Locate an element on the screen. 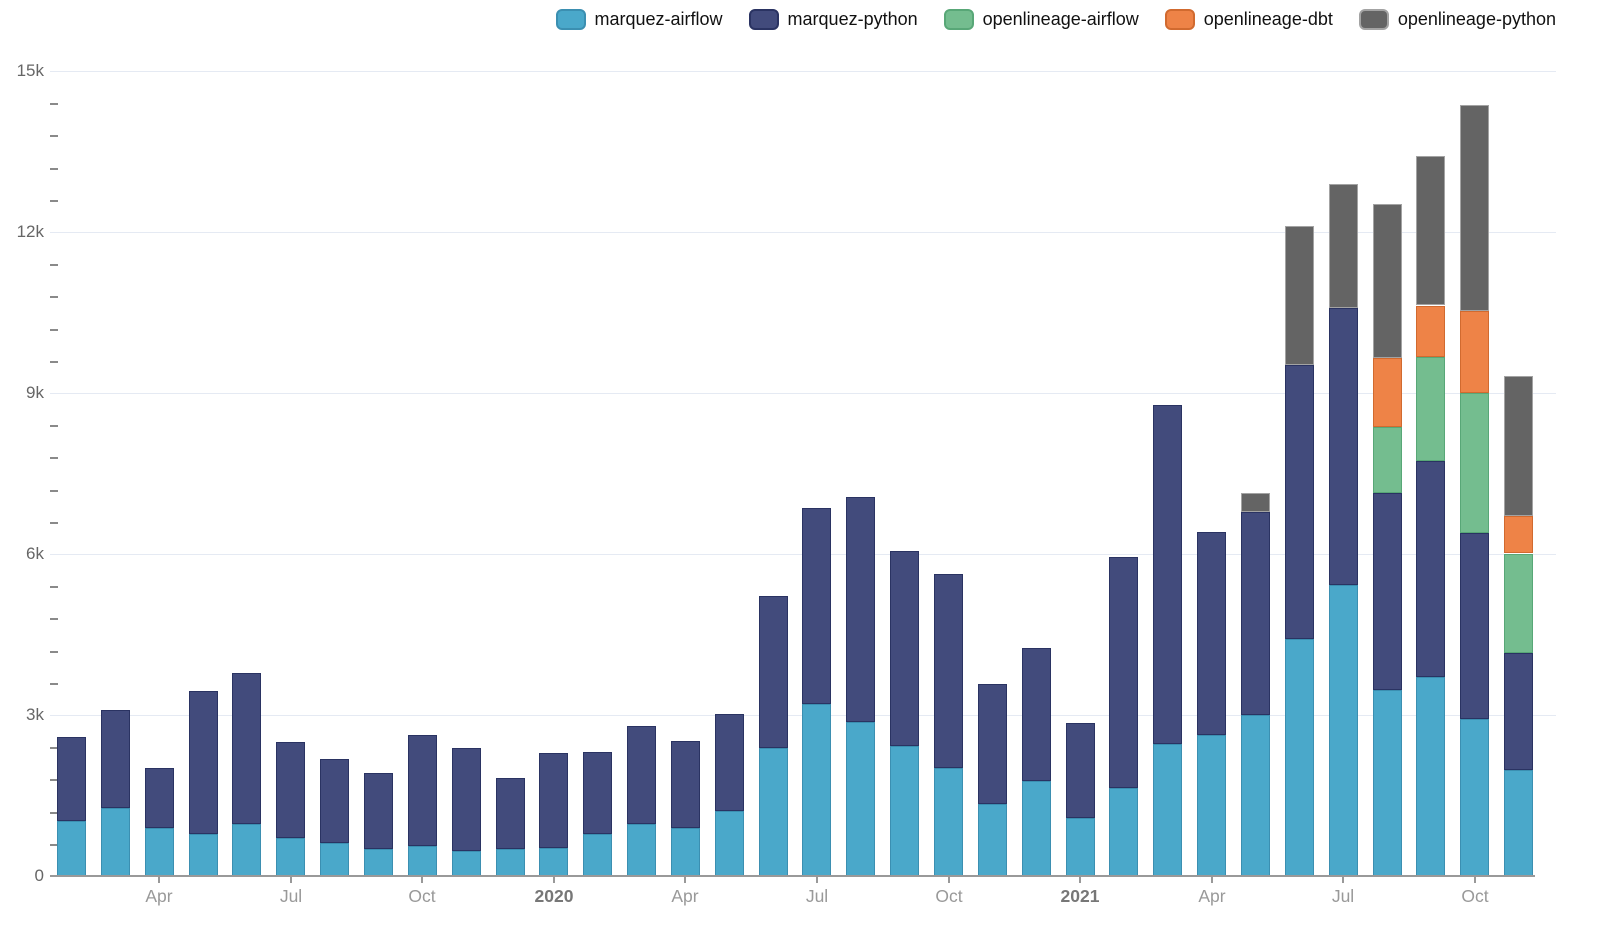  x-tick-mark is located at coordinates (159, 880).